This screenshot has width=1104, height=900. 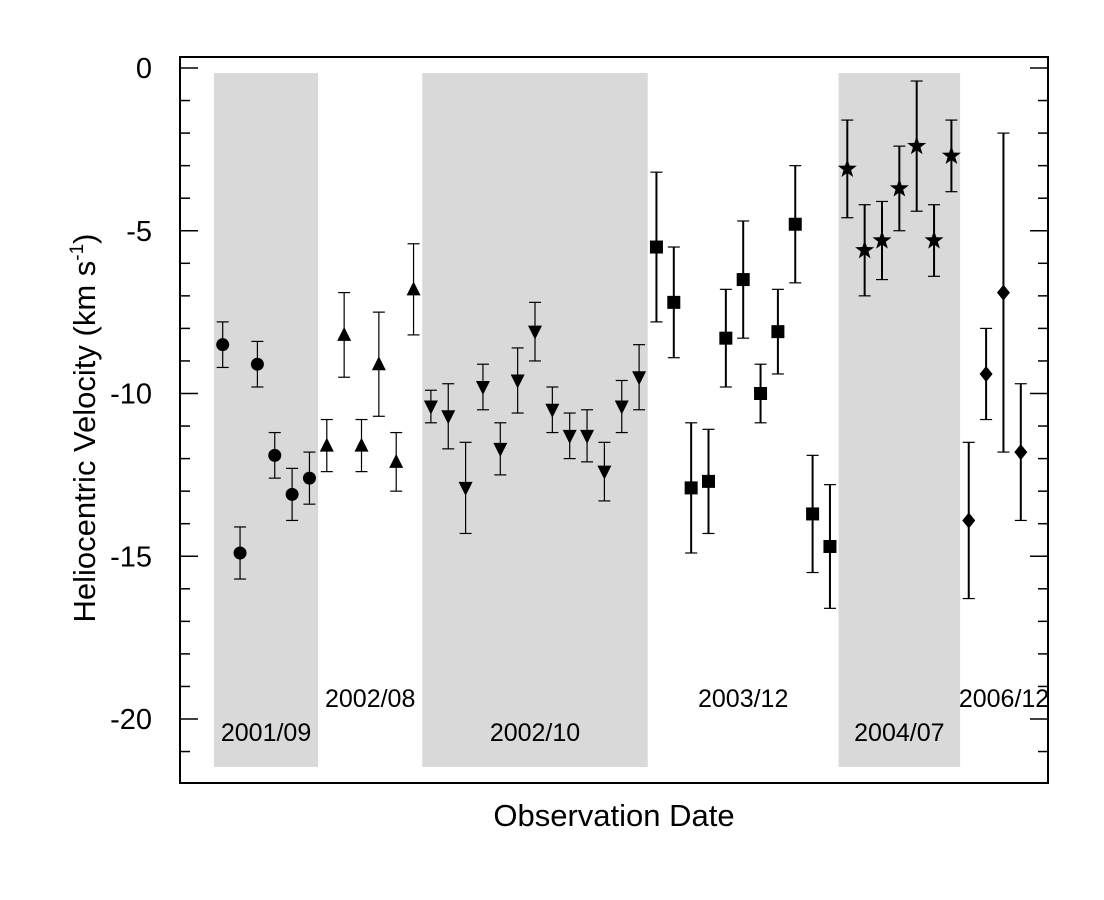 I want to click on y-tick-labels: 0 -5 -10 -15 -20, so click(x=131, y=394).